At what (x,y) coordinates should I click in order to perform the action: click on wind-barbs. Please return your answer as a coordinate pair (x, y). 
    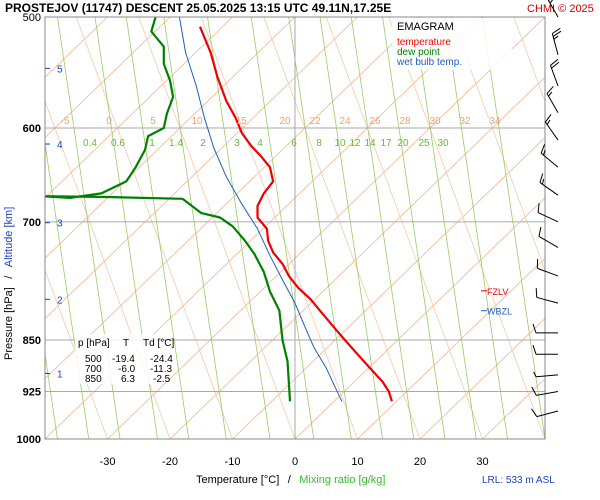
    Looking at the image, I should click on (546, 209).